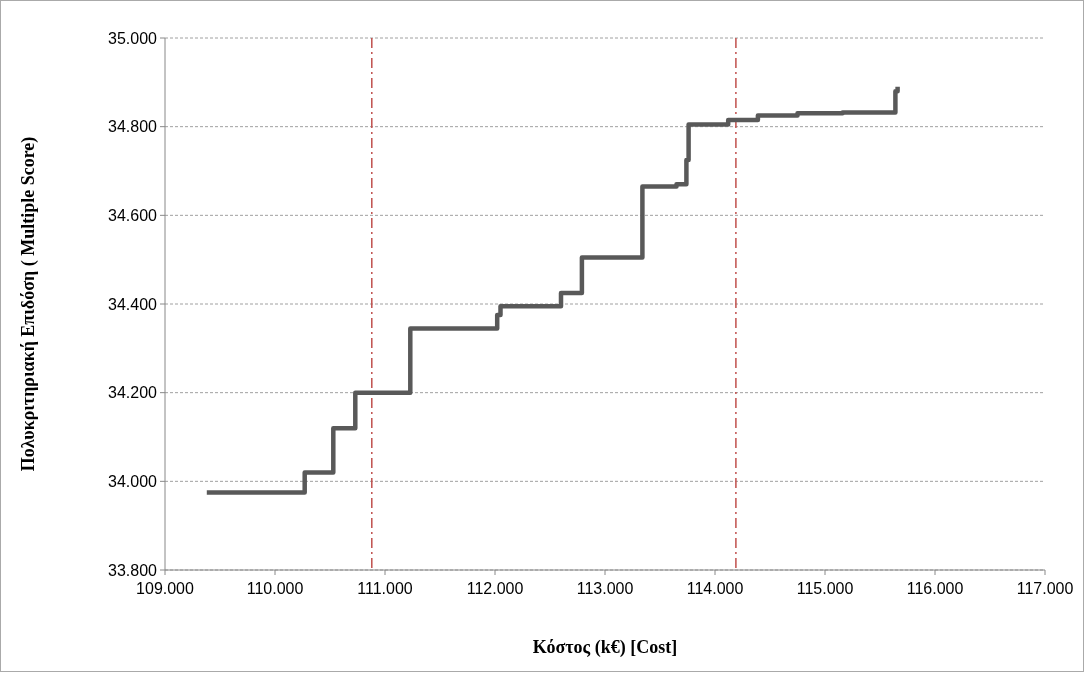  Describe the element at coordinates (133, 215) in the screenshot. I see `y-tick-label: 34.600` at that location.